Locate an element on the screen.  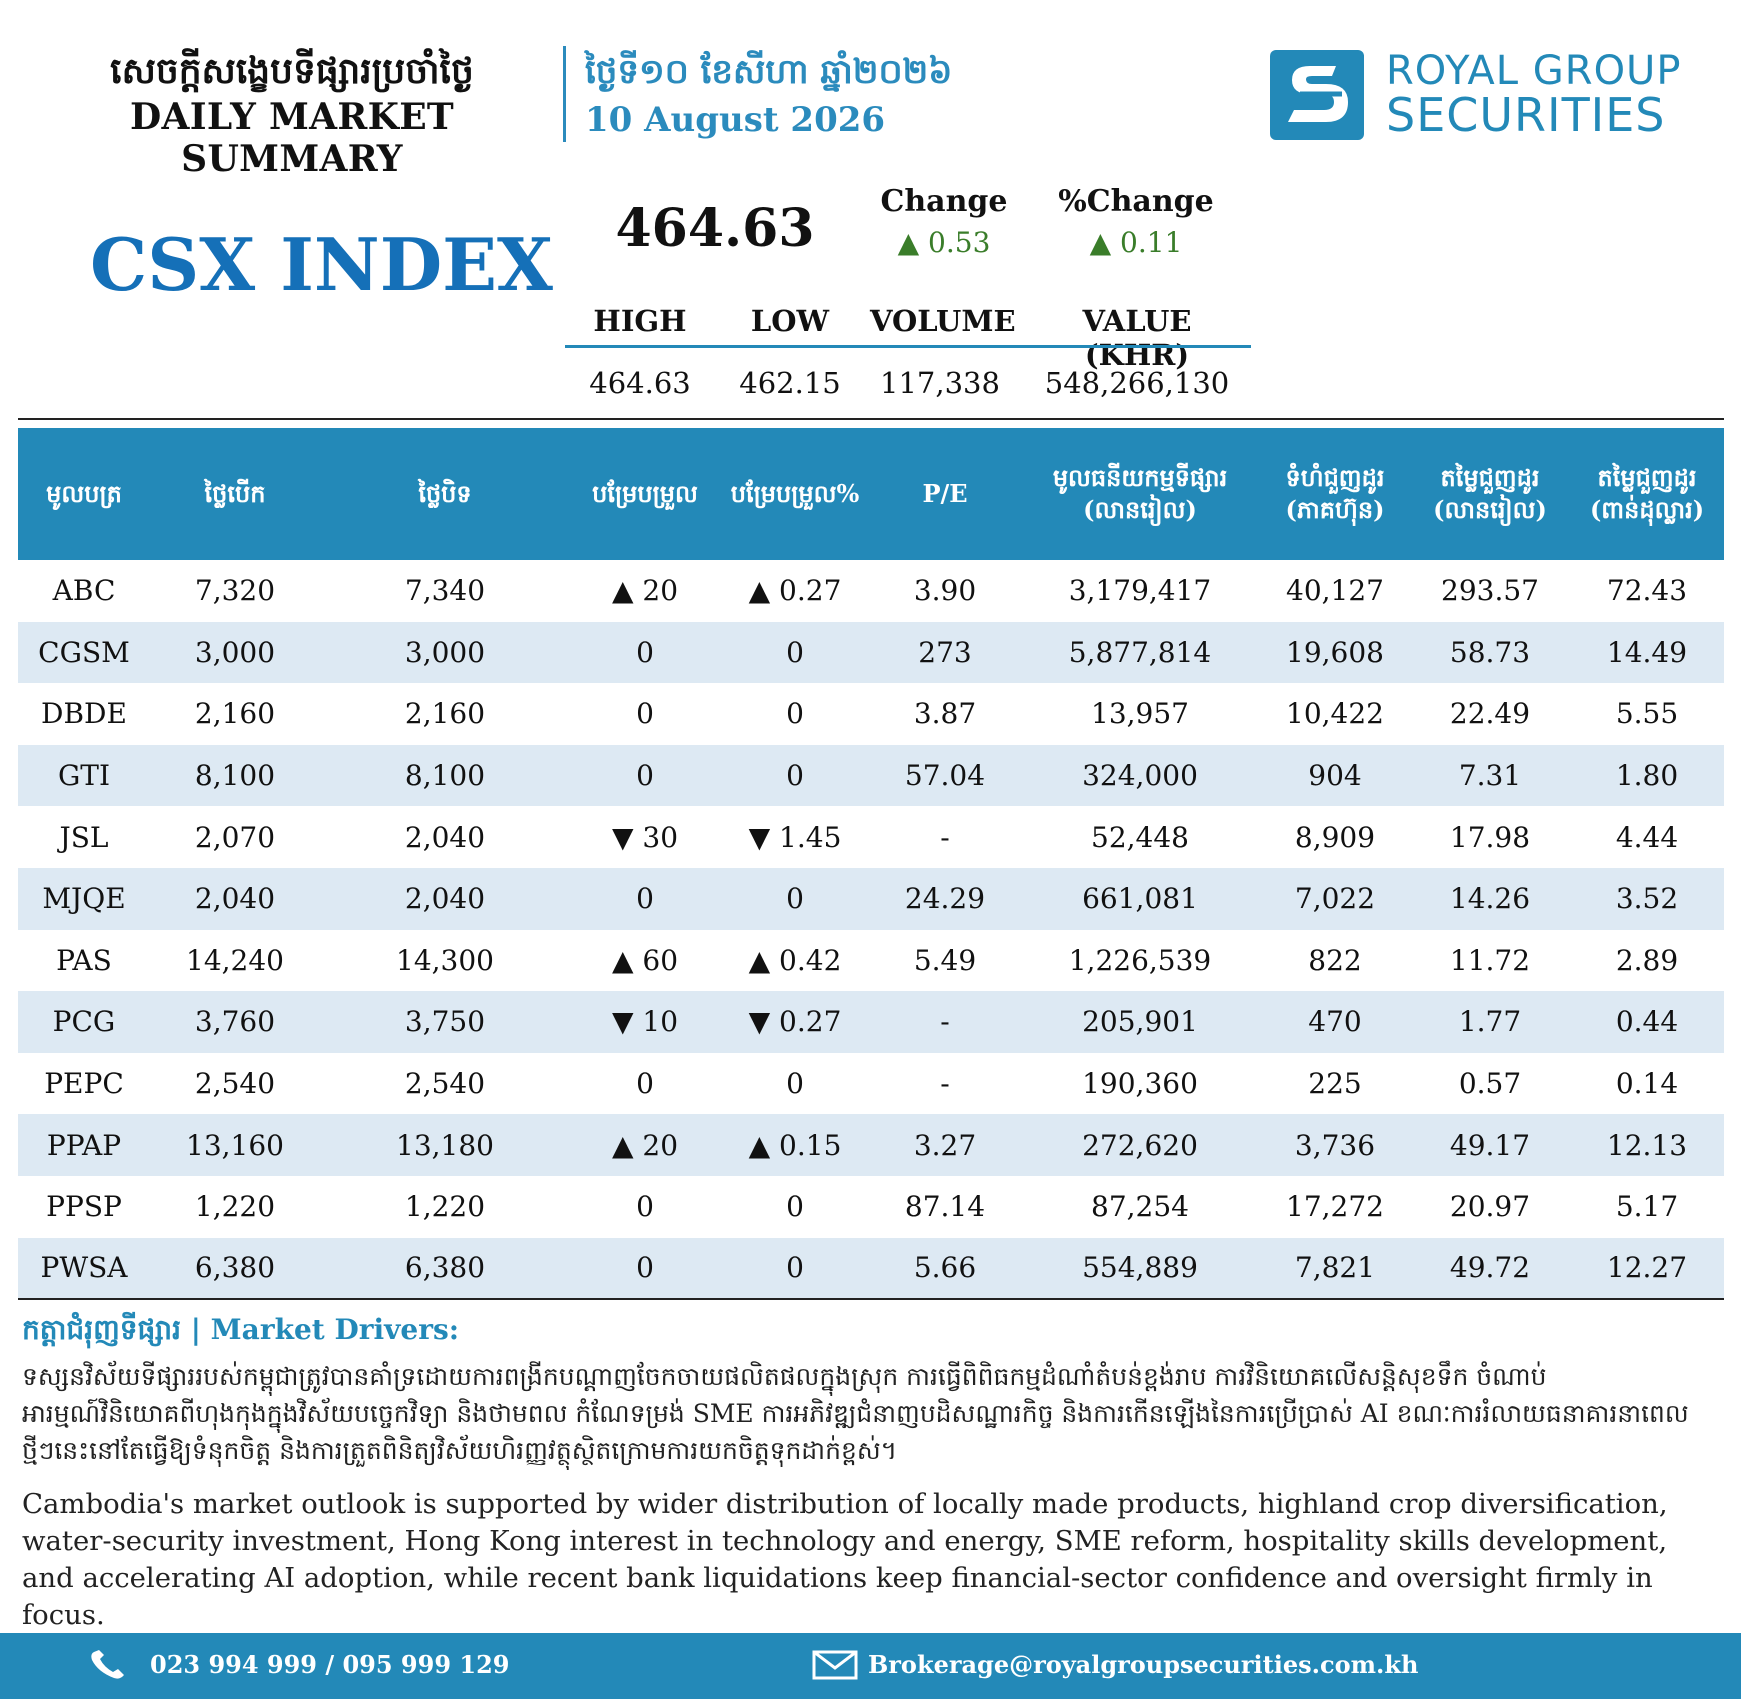
cell-mcap: 205,901 is located at coordinates (1140, 1022).